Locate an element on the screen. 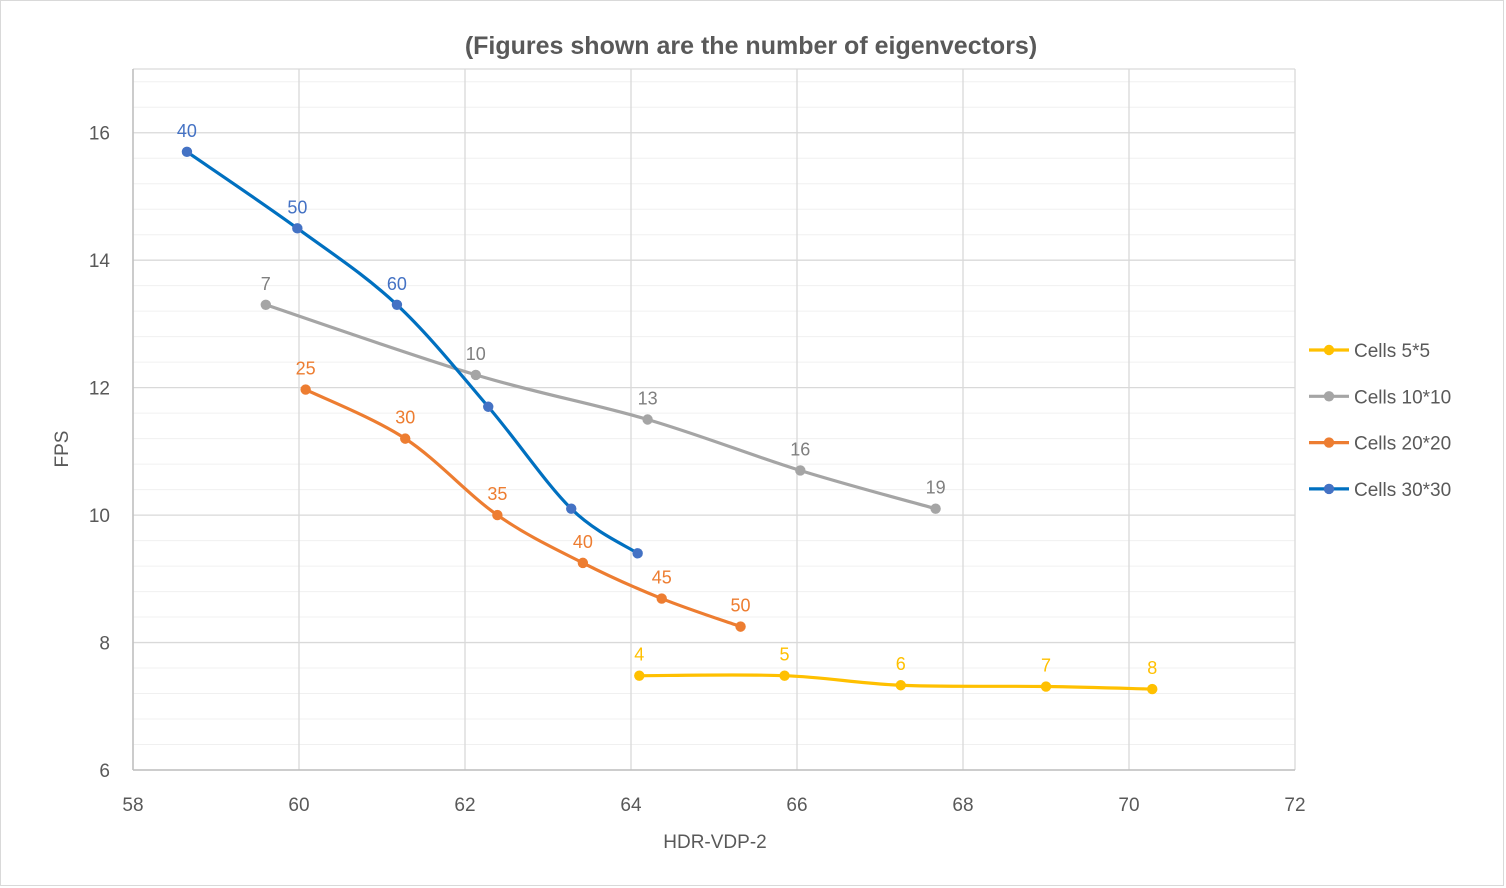 Image resolution: width=1506 pixels, height=888 pixels. data-label: 16 is located at coordinates (800, 449).